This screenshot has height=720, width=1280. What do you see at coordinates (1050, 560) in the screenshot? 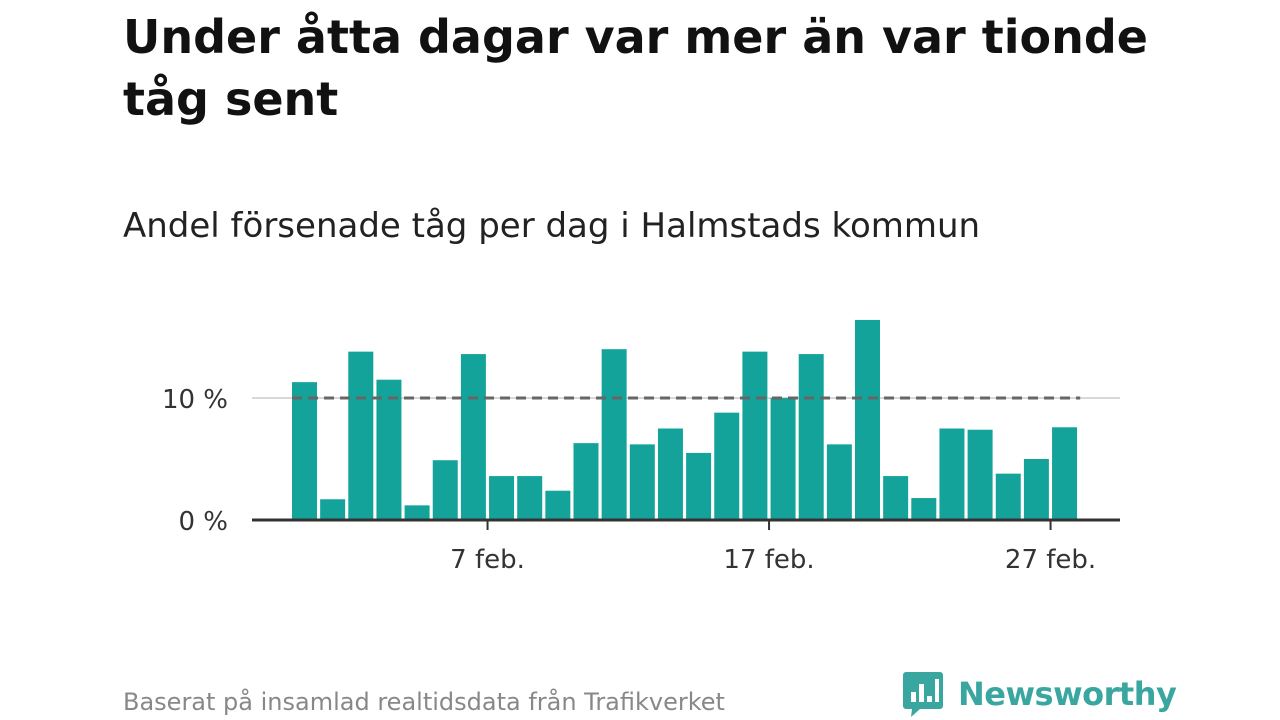
I see `x-tick-label: 27 feb.` at bounding box center [1050, 560].